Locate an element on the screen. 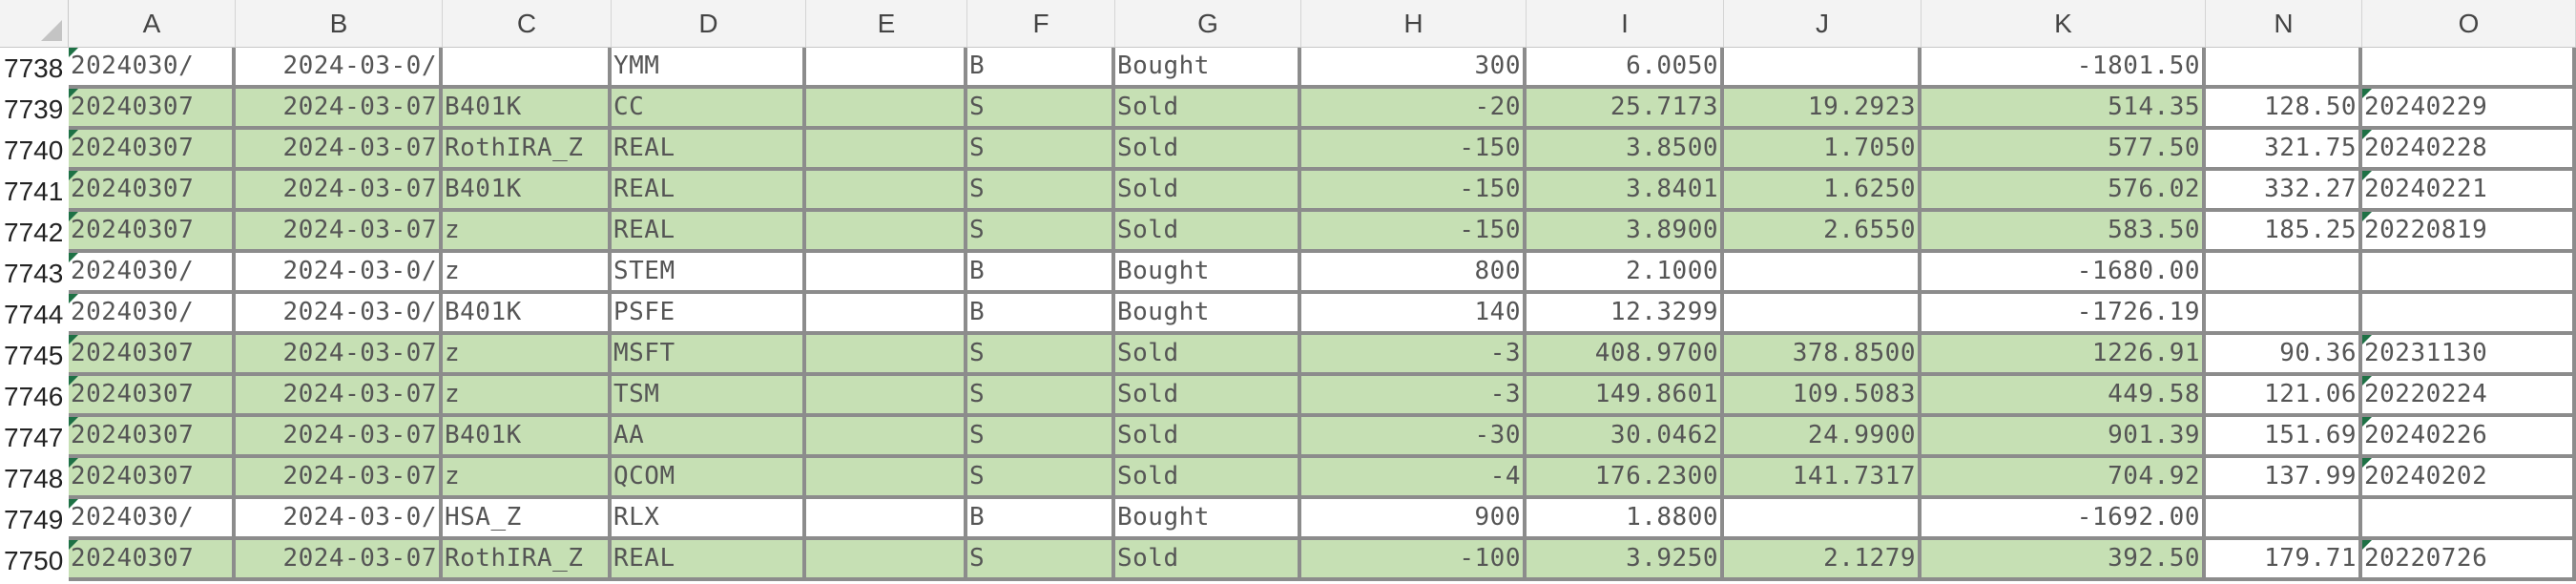 This screenshot has height=584, width=2576. cell-i: 3.8401 is located at coordinates (1625, 191).